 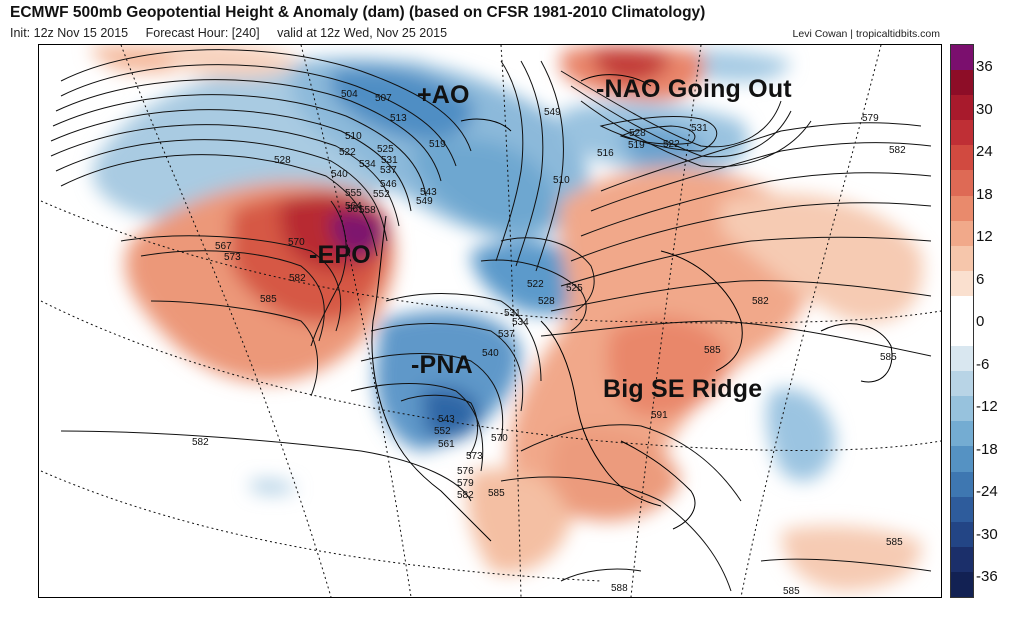 I want to click on forecast-hour: Forecast Hour: [240], so click(x=202, y=33).